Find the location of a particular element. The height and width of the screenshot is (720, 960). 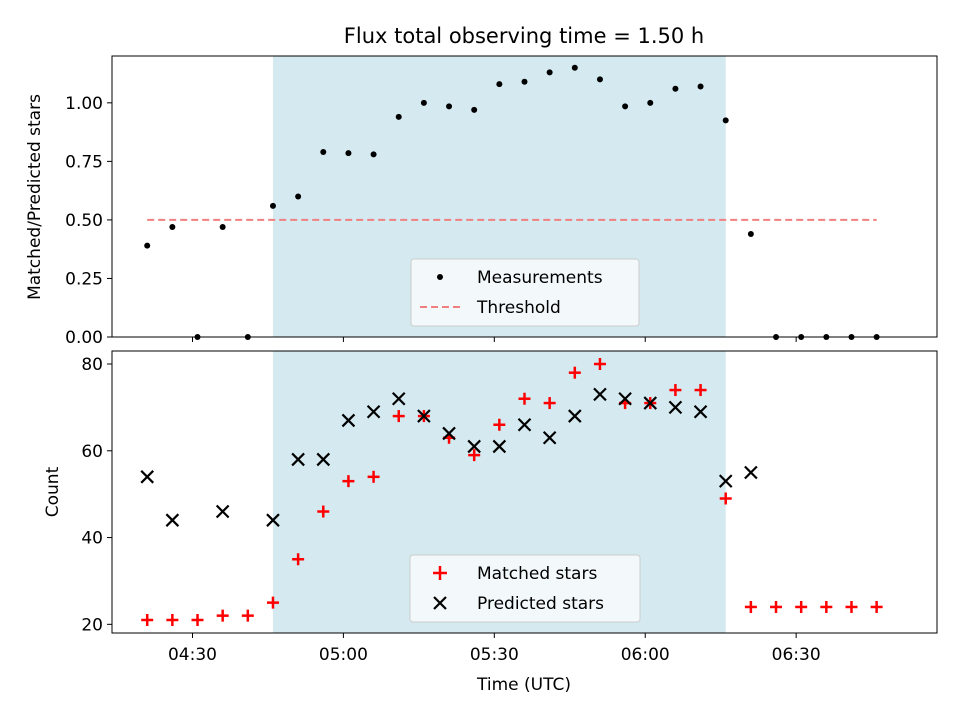

y-tick-label: 60 is located at coordinates (92, 452).